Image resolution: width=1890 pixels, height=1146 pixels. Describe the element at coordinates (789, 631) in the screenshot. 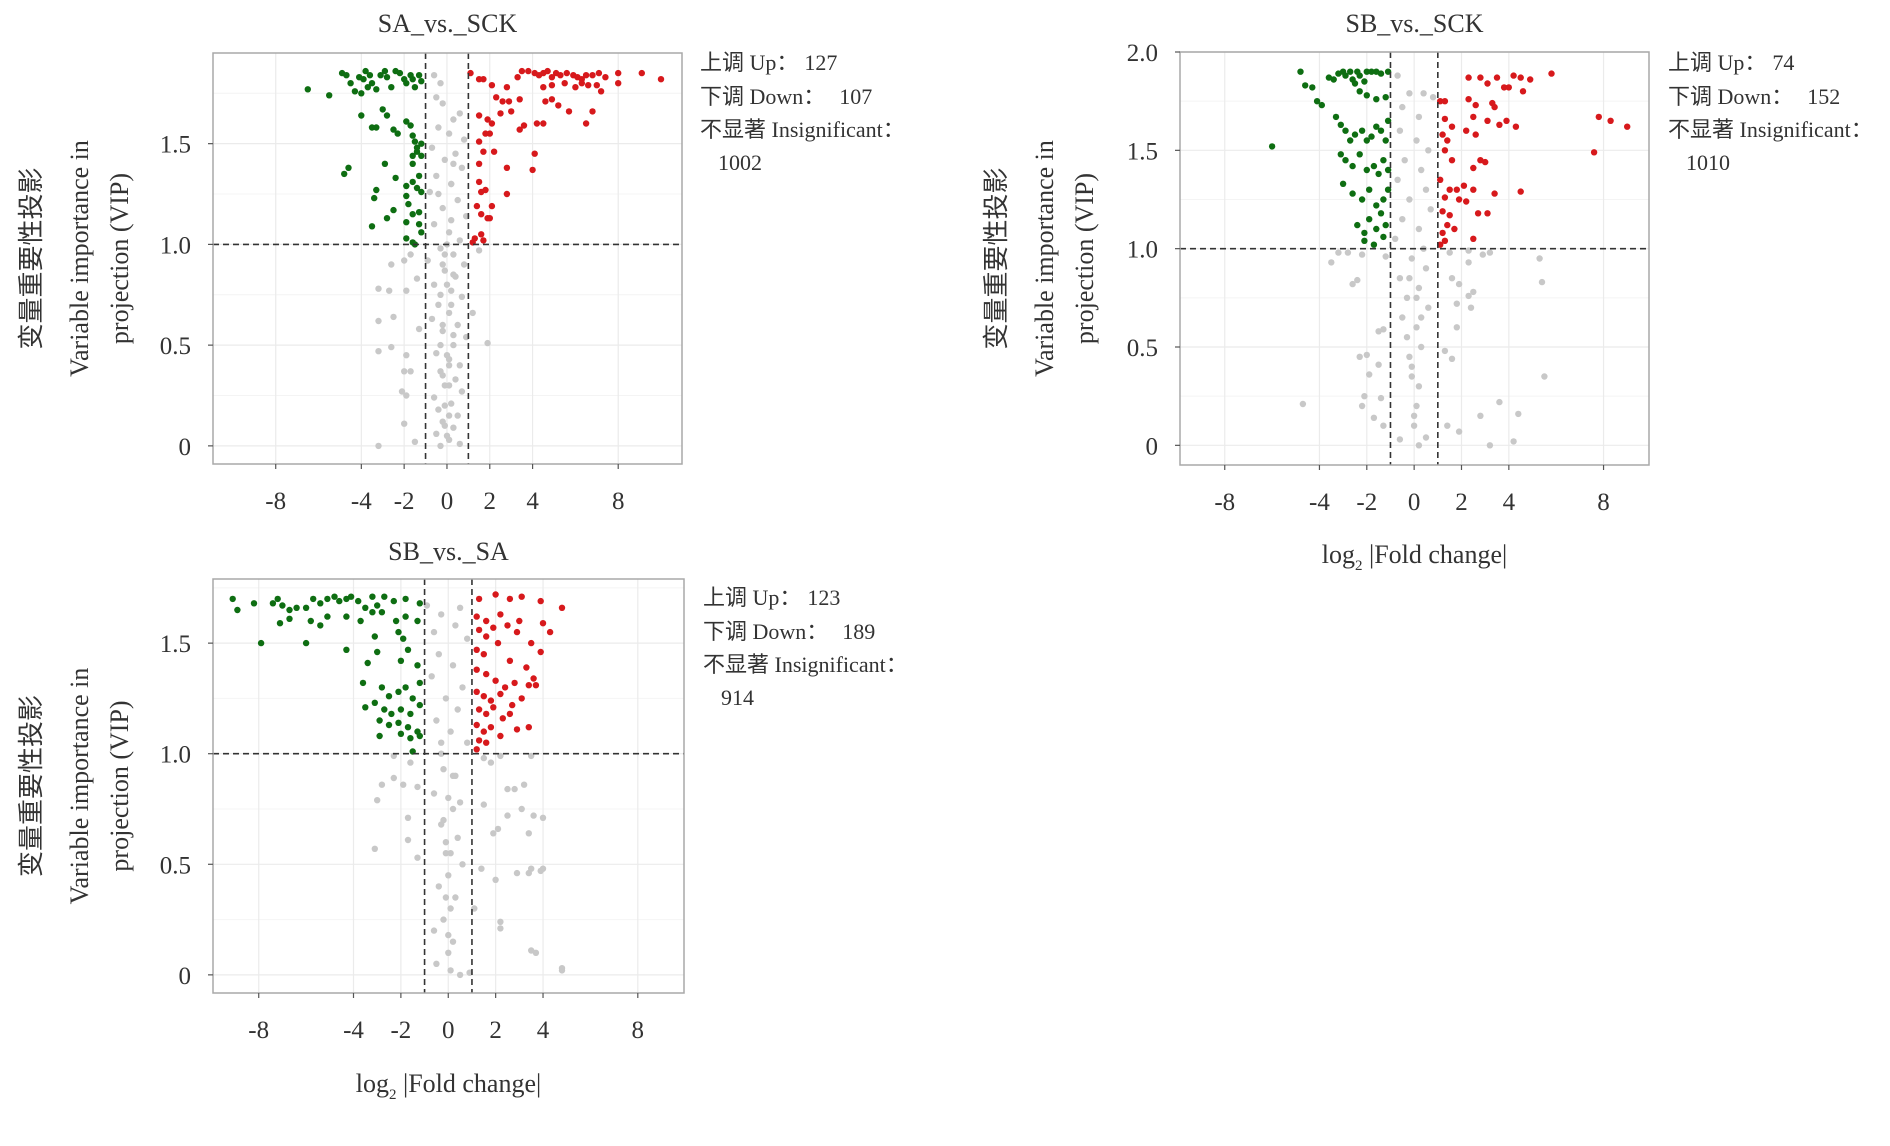

I see `legend-down: 下调 Down： 189` at that location.